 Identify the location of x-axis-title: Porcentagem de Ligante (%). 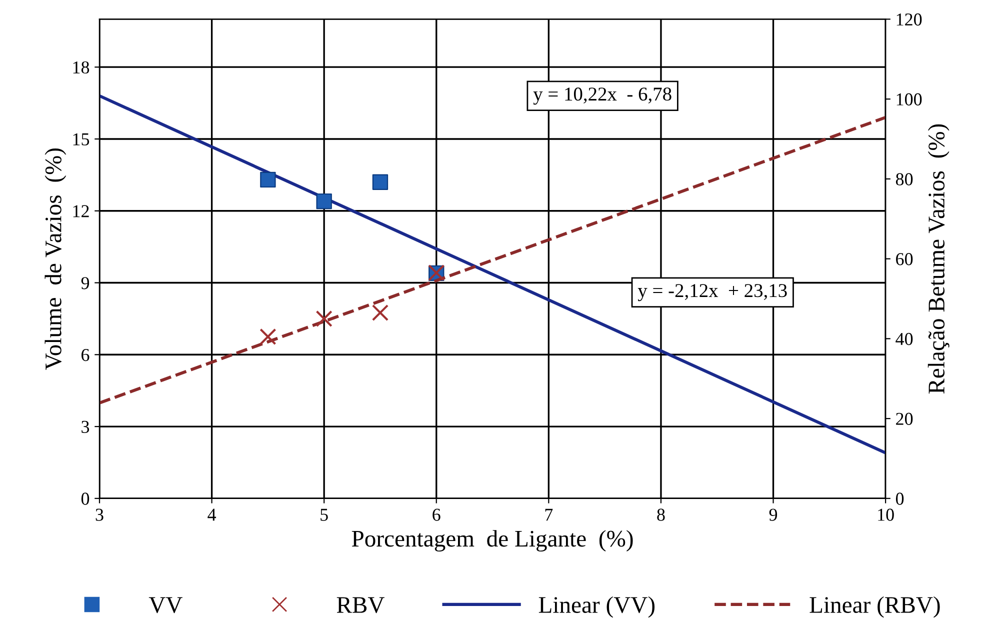
(492, 541).